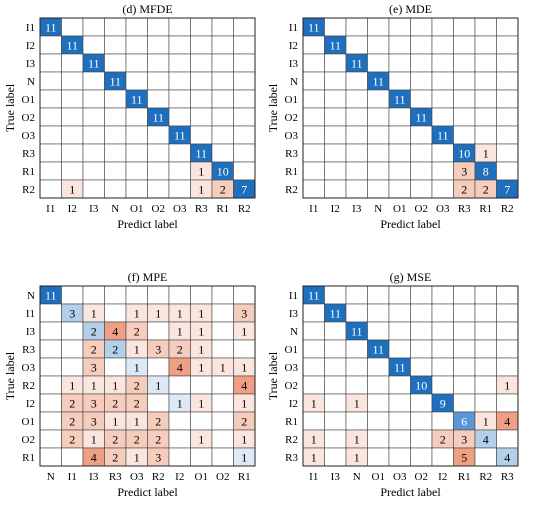 This screenshot has height=508, width=550. Describe the element at coordinates (31, 64) in the screenshot. I see `y-tick-label: I3` at that location.